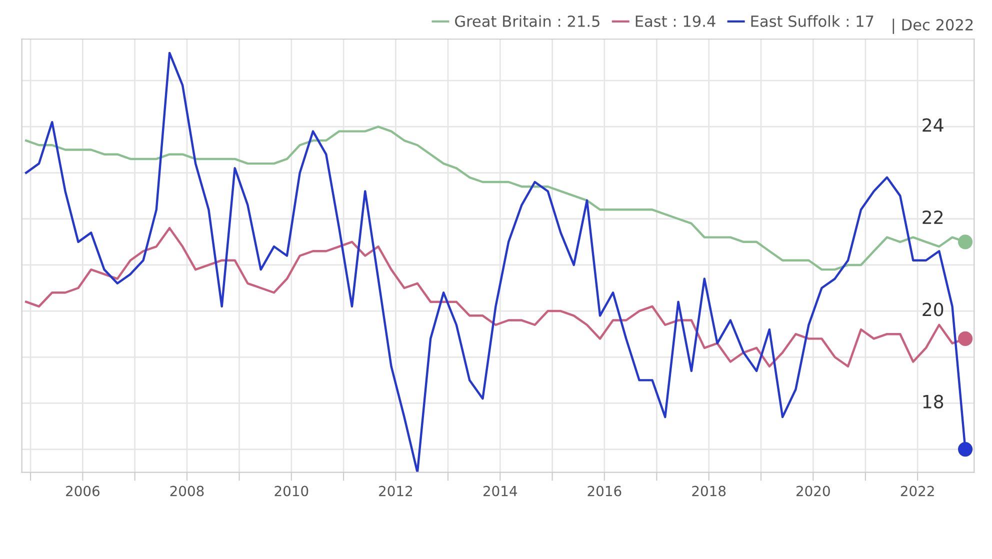  What do you see at coordinates (933, 309) in the screenshot?
I see `y-tick-label: 20` at bounding box center [933, 309].